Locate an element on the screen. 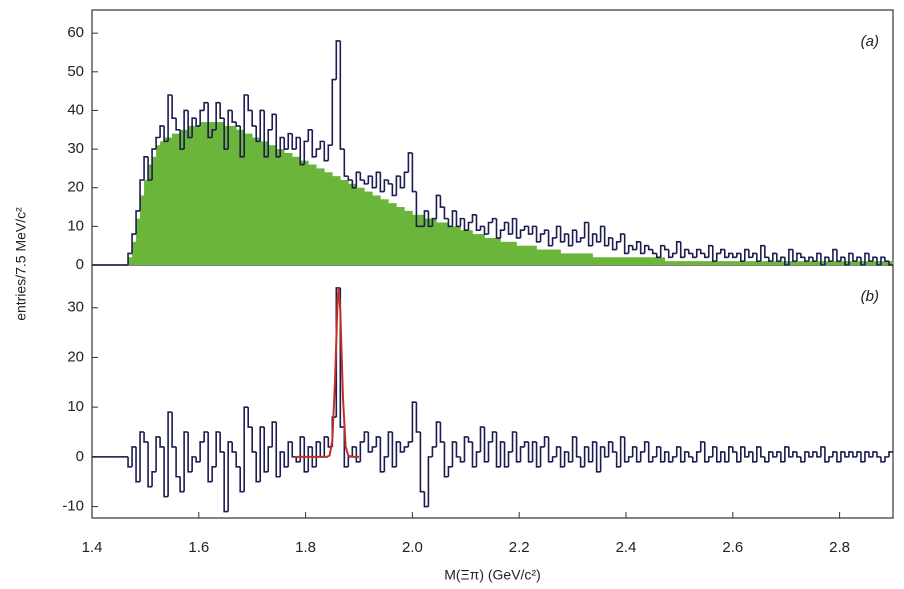  y-tick-label: 10 is located at coordinates (75, 406).